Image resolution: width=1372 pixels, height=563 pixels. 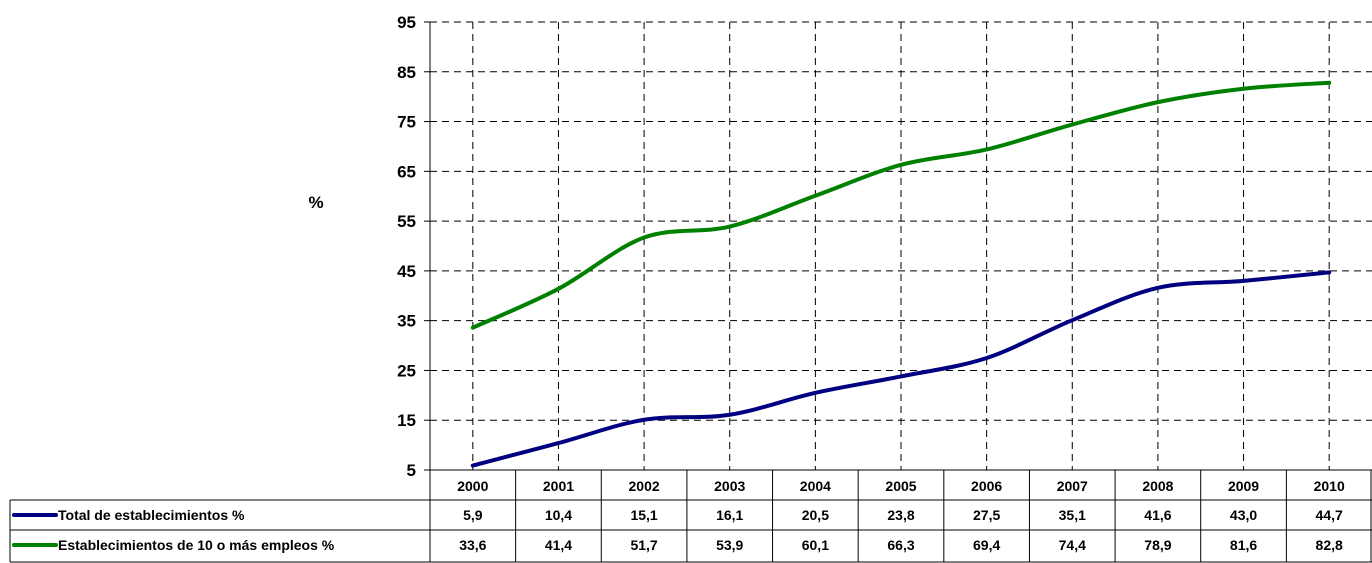 I want to click on data-table-cell: 81,6, so click(x=1243, y=545).